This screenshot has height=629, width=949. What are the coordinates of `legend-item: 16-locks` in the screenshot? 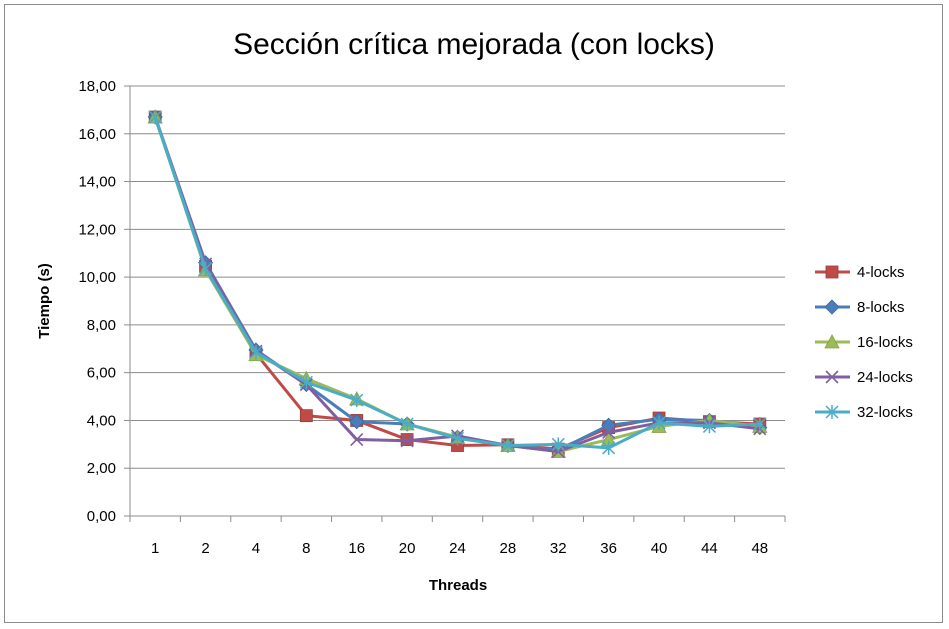 It's located at (864, 342).